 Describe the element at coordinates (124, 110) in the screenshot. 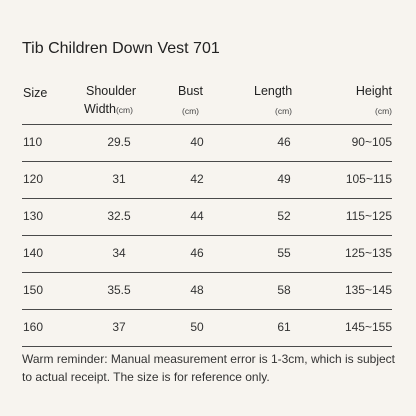

I see `header-shoulder-unit: (cm)` at that location.